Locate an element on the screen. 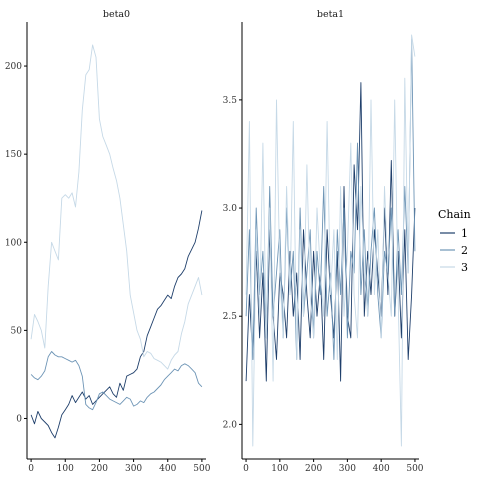  y-tick-label-beta1: 2.0 is located at coordinates (230, 425).